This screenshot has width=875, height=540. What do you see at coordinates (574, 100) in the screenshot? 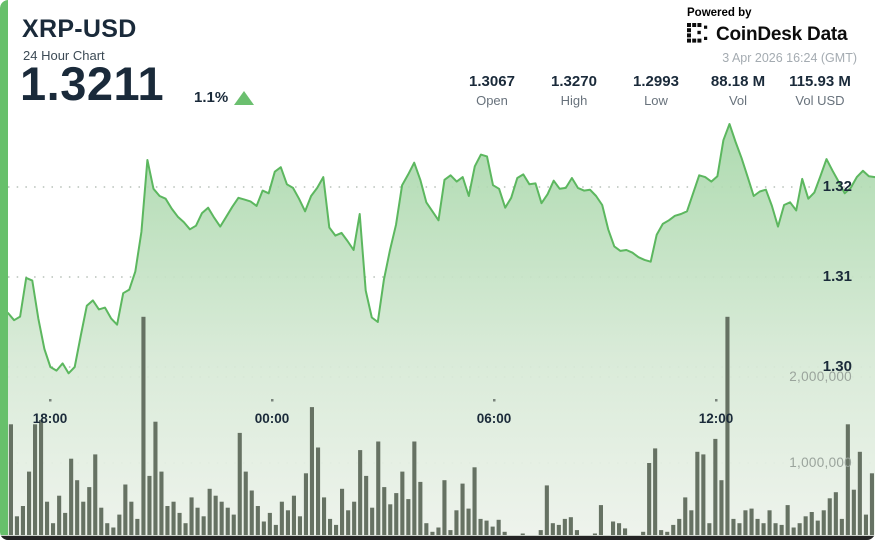
I see `stat-high-label: High` at bounding box center [574, 100].